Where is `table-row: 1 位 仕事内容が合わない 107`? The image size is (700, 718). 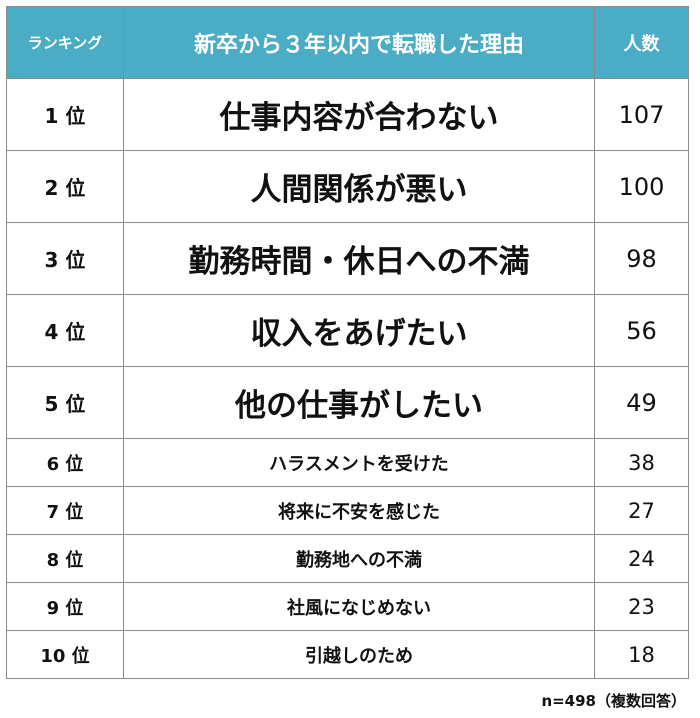
table-row: 1 位 仕事内容が合わない 107 is located at coordinates (347, 114).